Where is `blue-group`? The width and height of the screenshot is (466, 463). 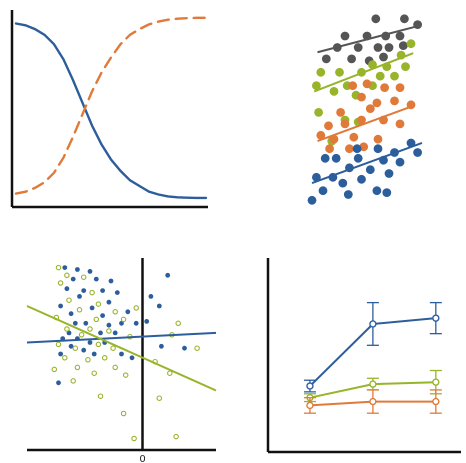 blue-group is located at coordinates (365, 171).